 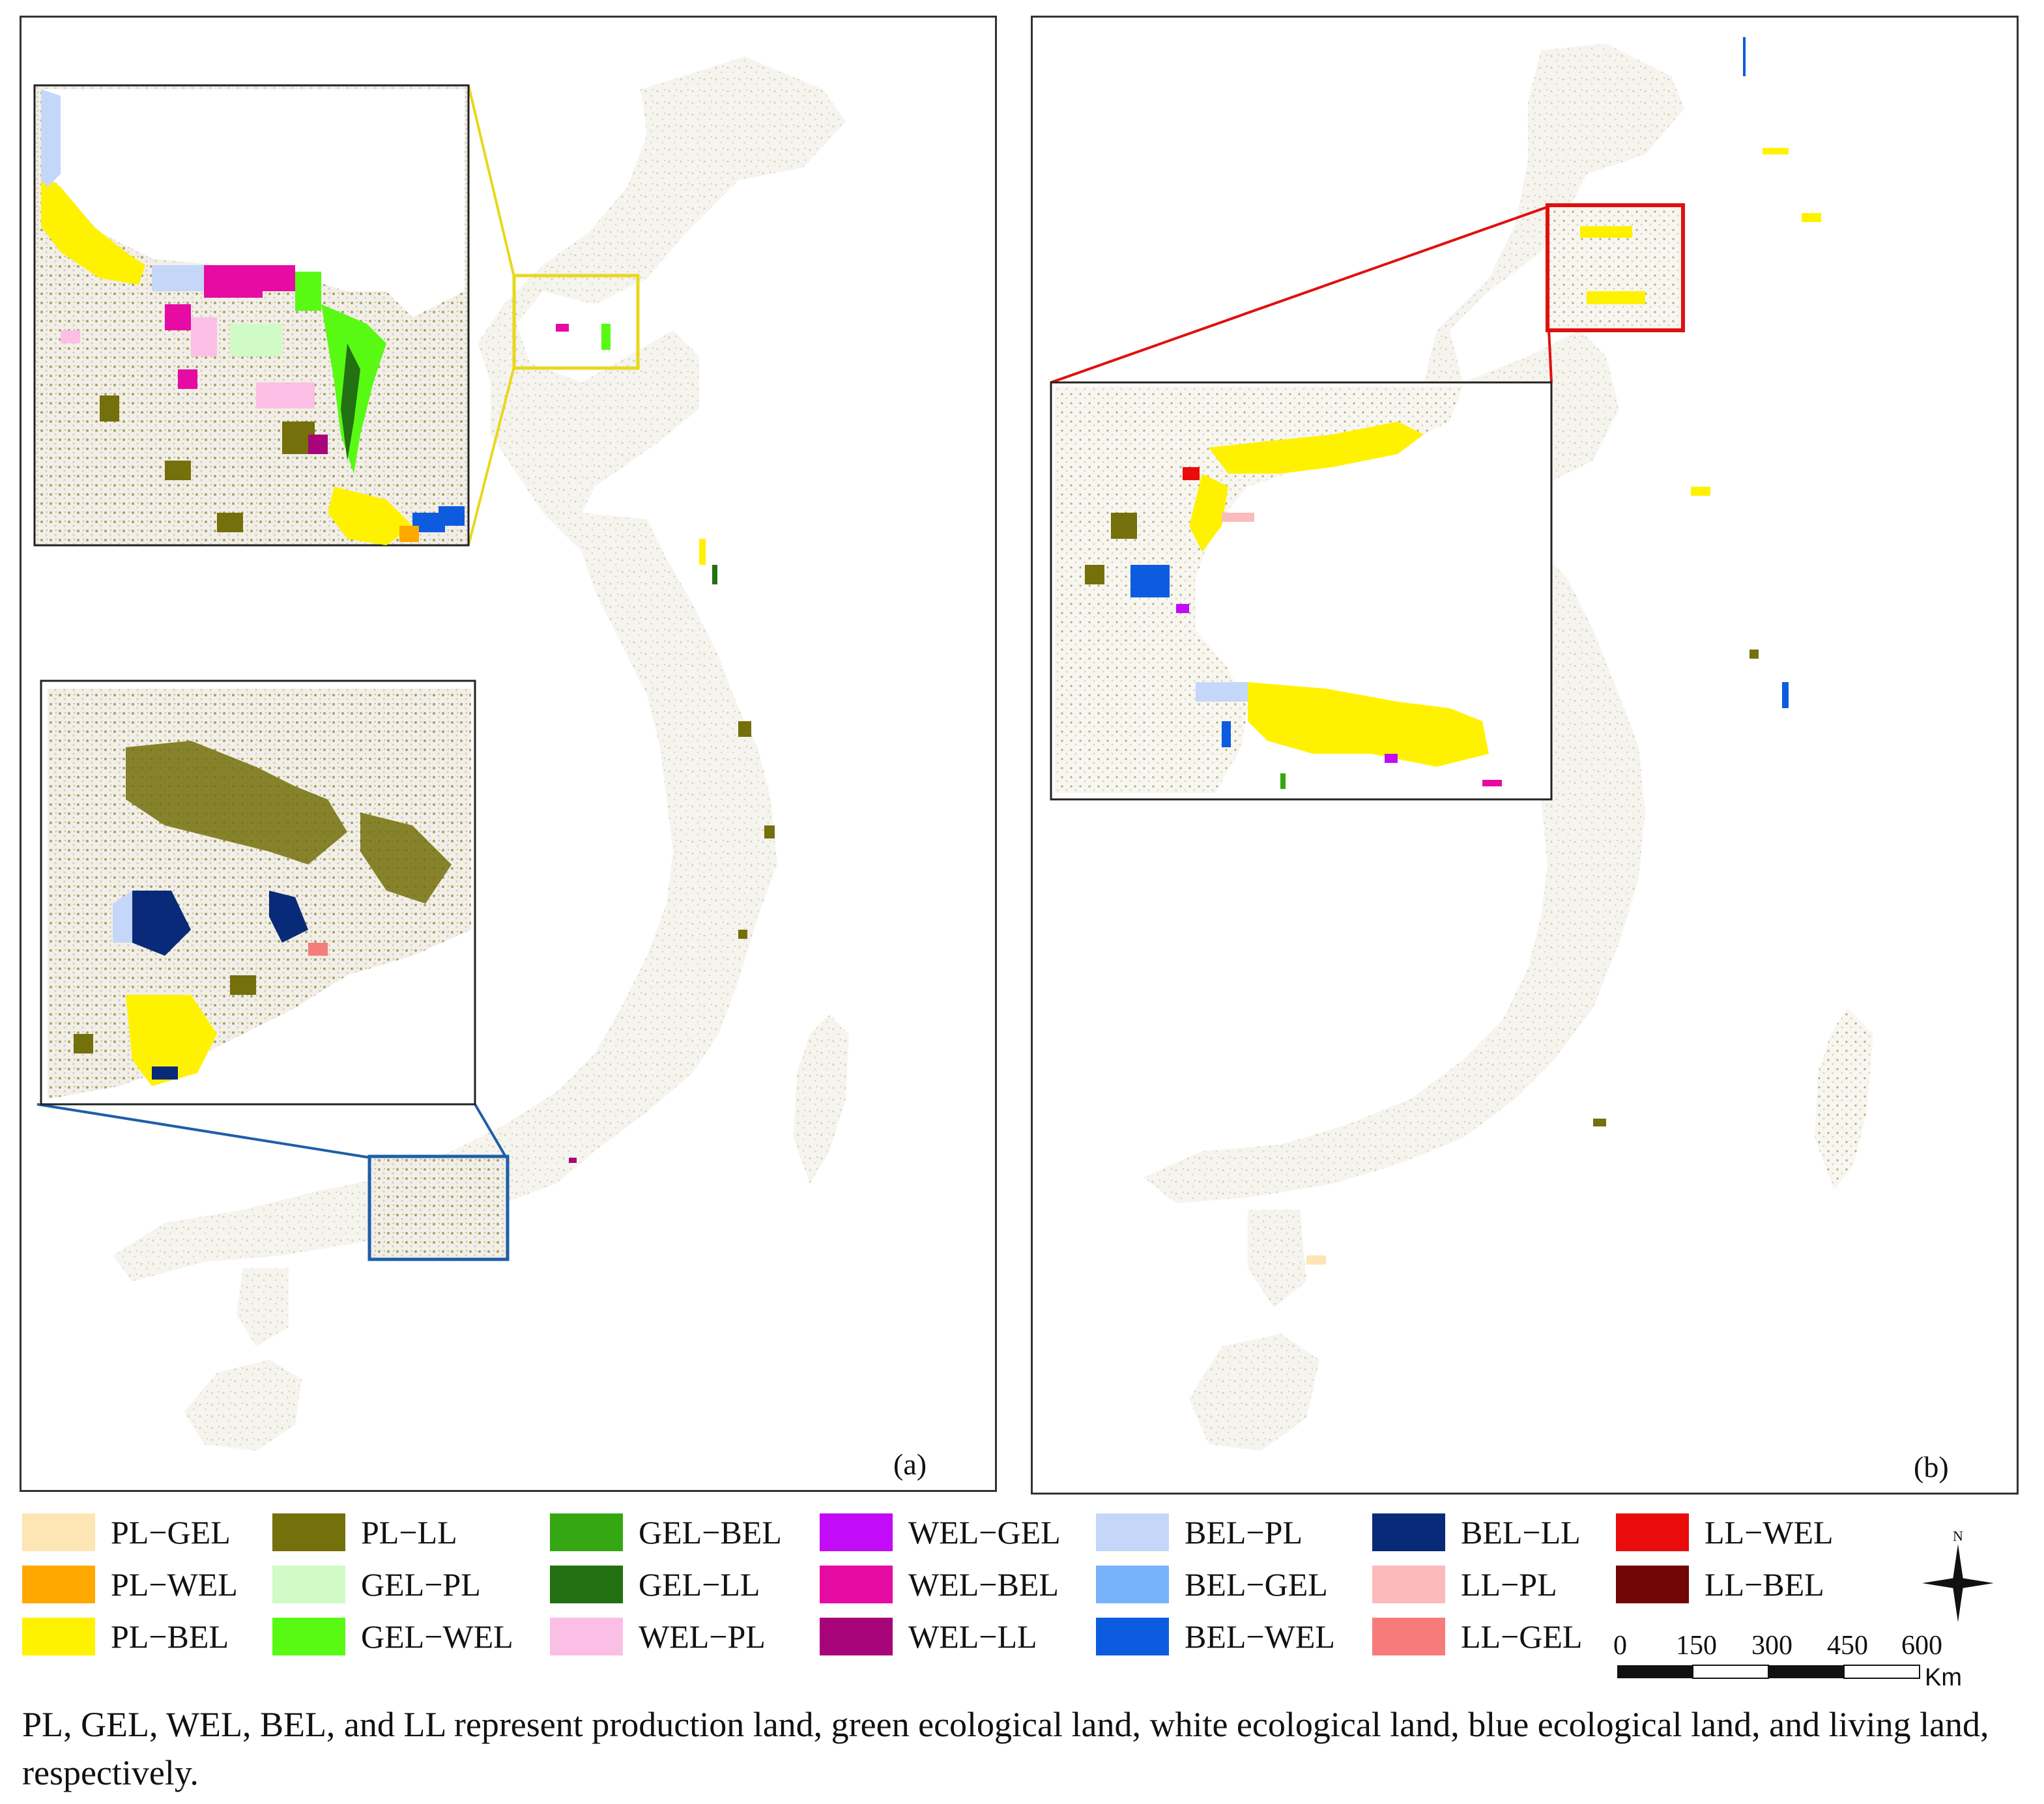 What do you see at coordinates (1254, 1392) in the screenshot?
I see `island-hainan-b` at bounding box center [1254, 1392].